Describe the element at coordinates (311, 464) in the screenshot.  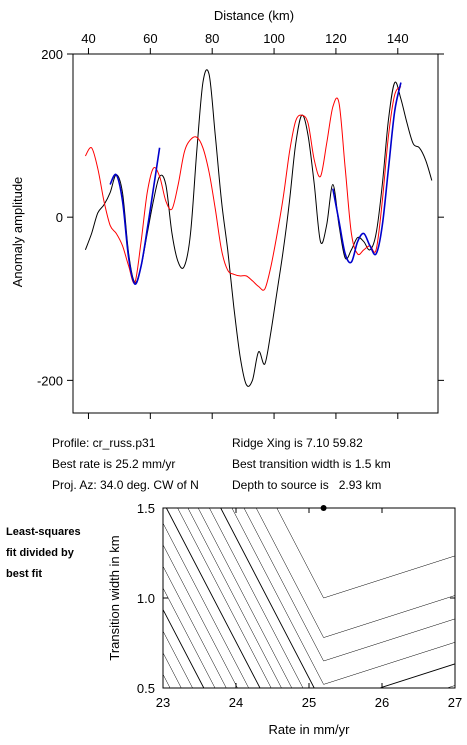
I see `best-transition-label: Best transition width is 1.5 km` at that location.